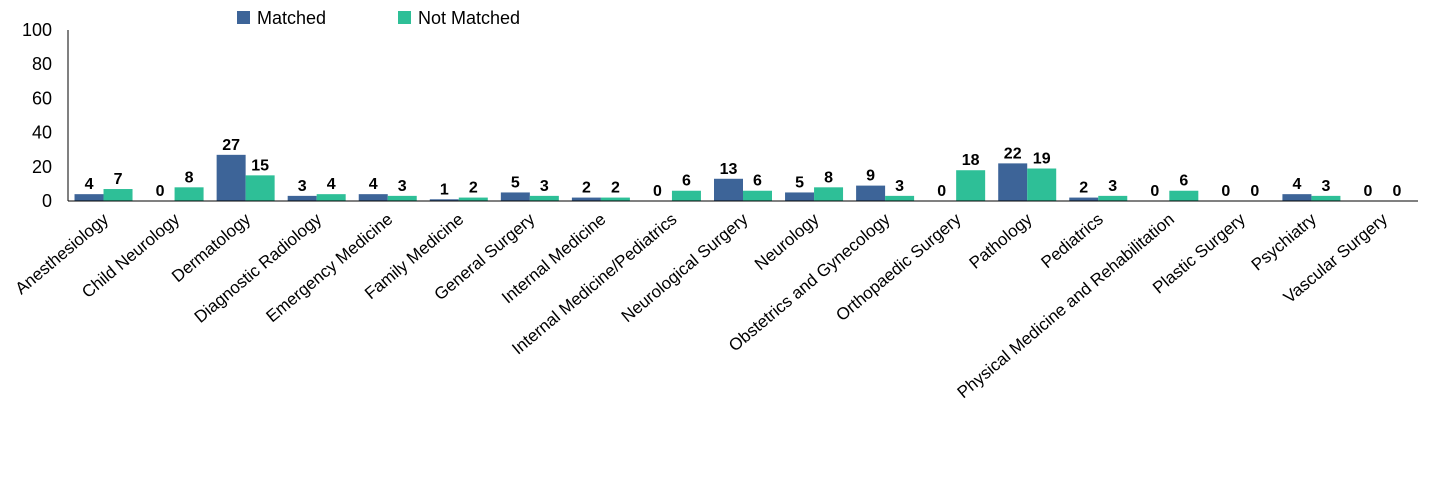 The width and height of the screenshot is (1429, 482). What do you see at coordinates (1296, 184) in the screenshot?
I see `data-label-matched-psychiatry: 4` at bounding box center [1296, 184].